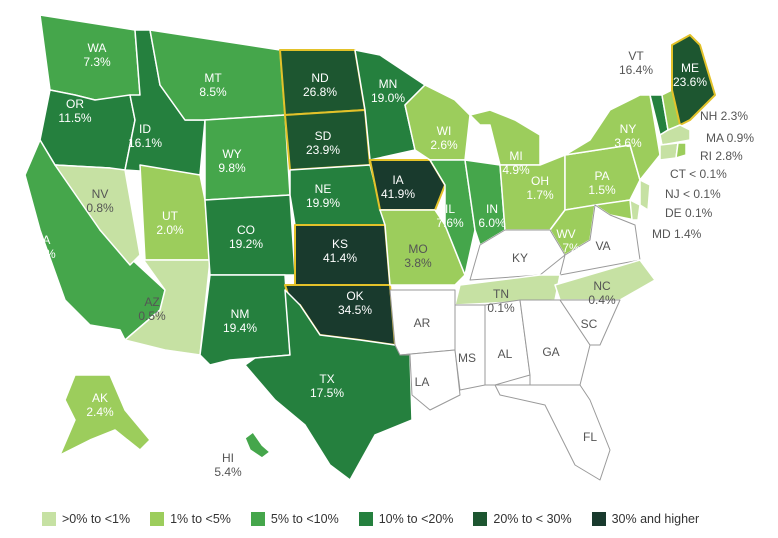 This screenshot has height=538, width=778. Describe the element at coordinates (690, 75) in the screenshot. I see `label-ME: ME 23.6%` at that location.